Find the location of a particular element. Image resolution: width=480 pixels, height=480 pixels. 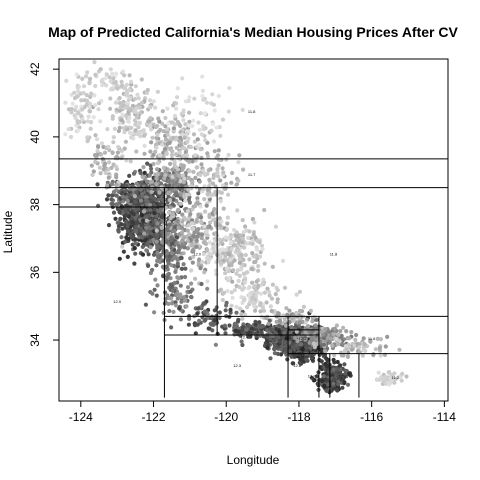

y-tick-label: 40 is located at coordinates (35, 137).